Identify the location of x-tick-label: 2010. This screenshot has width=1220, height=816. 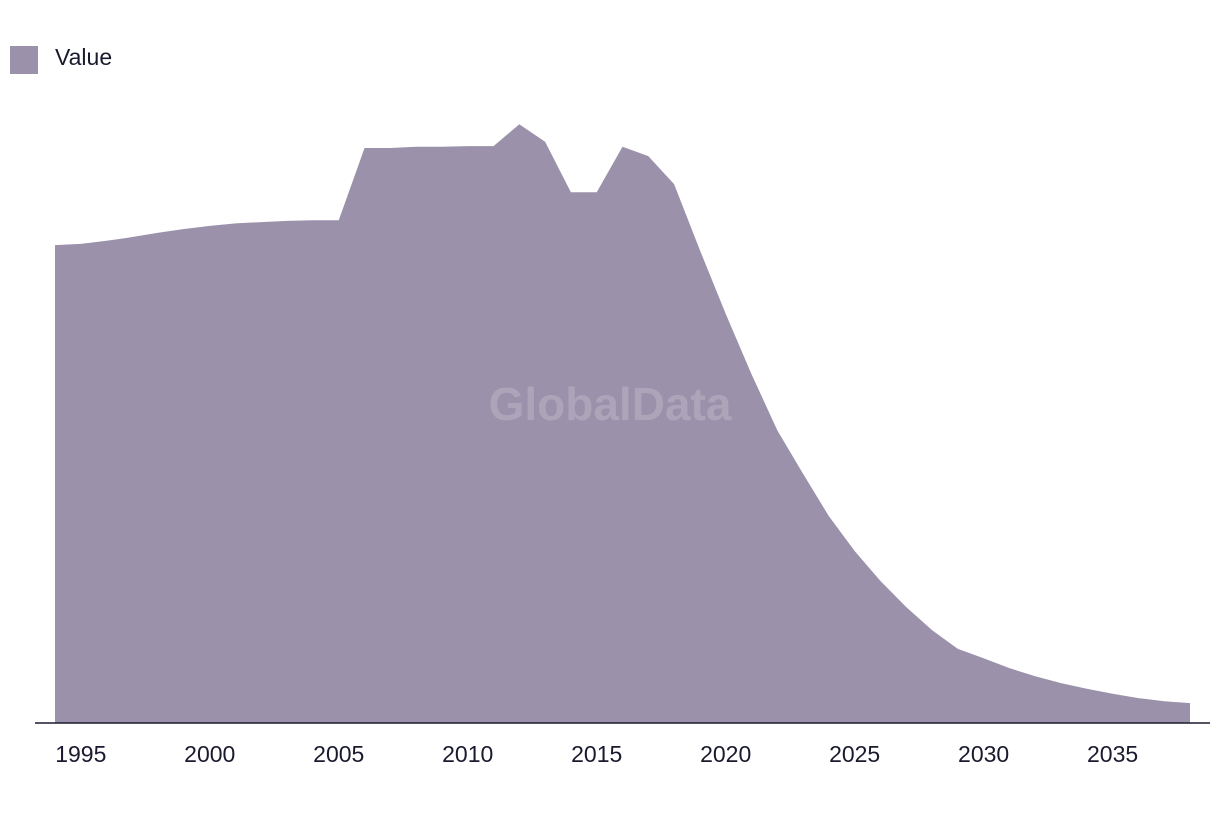
(467, 754).